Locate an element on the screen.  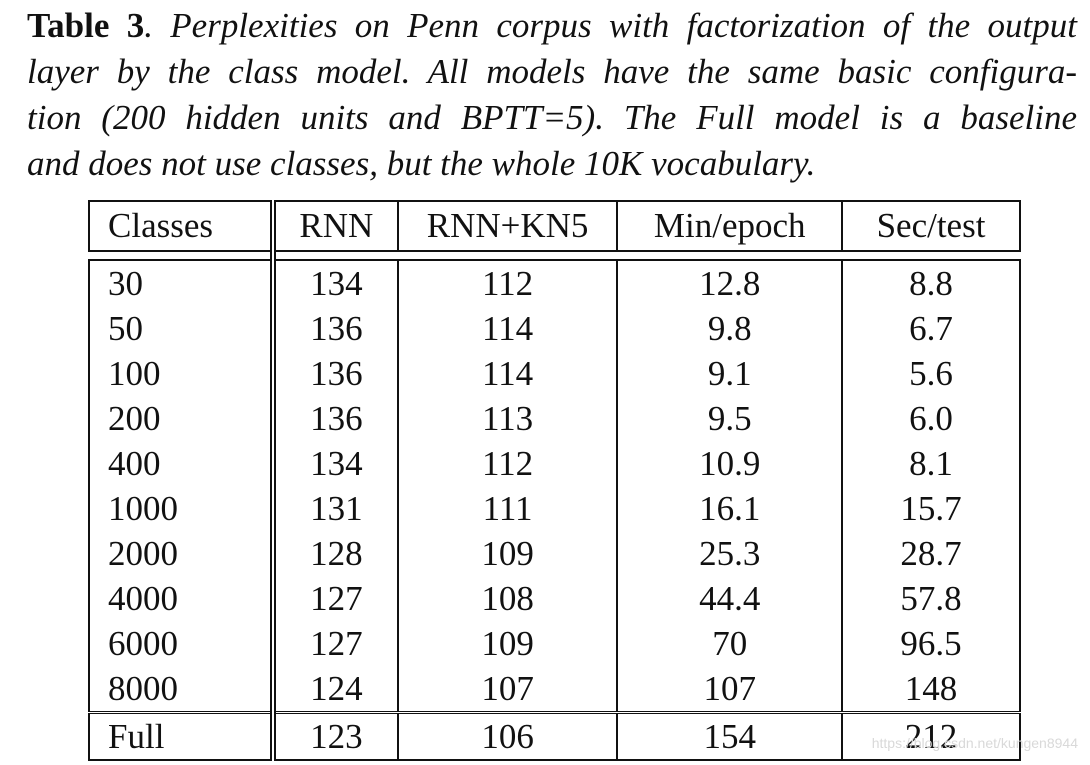
cell-sec-test: 212 is located at coordinates (931, 736).